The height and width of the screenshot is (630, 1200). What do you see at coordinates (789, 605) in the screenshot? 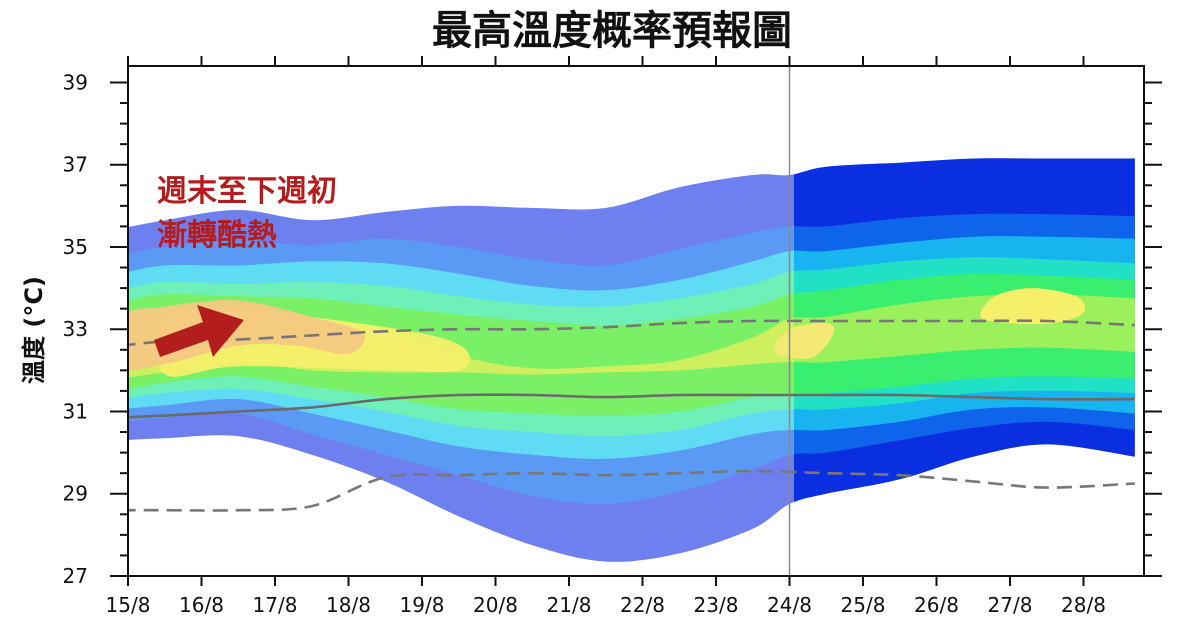
I see `x-tick-label: 24/8` at bounding box center [789, 605].